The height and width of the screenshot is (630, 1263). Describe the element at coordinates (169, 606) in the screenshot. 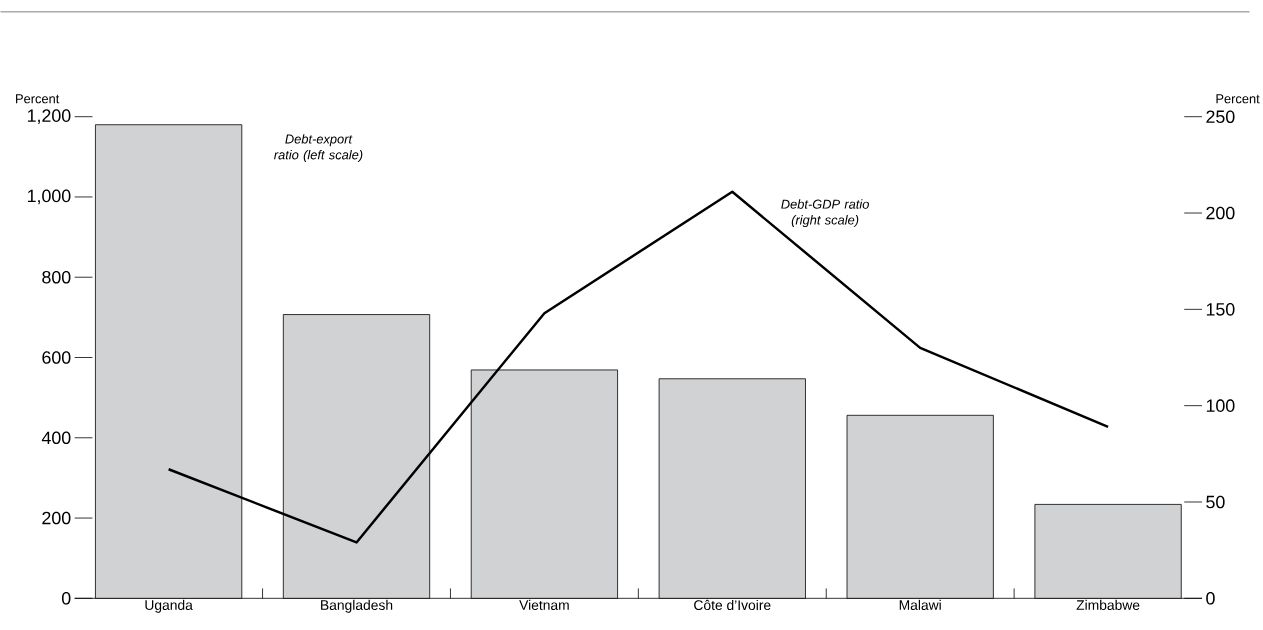

I see `x-tick-label: Uganda` at that location.